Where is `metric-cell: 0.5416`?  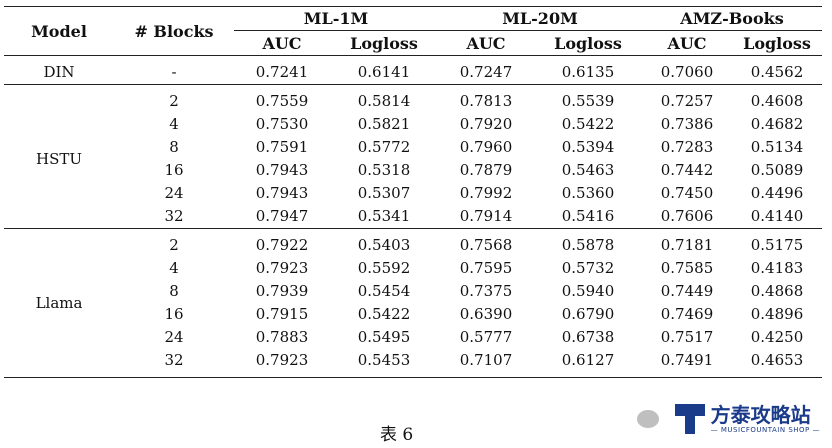
metric-cell: 0.5416 is located at coordinates (588, 216).